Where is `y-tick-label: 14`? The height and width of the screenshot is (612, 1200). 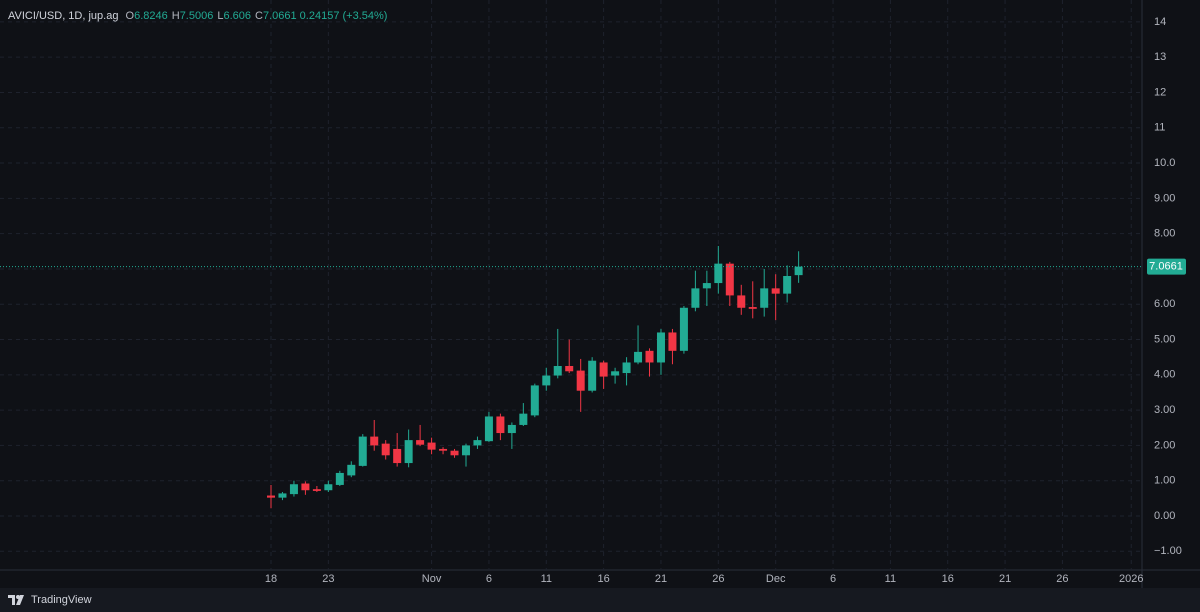 y-tick-label: 14 is located at coordinates (1160, 22).